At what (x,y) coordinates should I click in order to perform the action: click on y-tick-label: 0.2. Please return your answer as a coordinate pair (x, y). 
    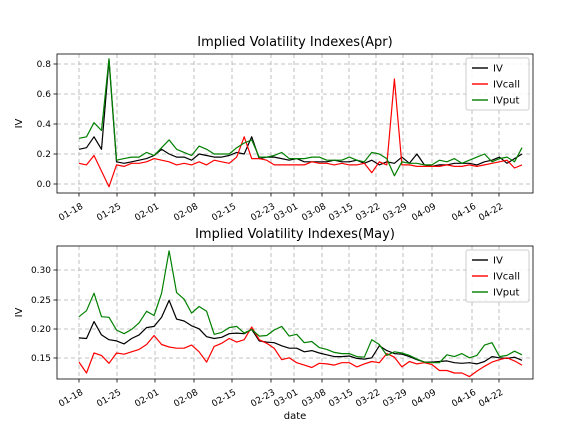
    Looking at the image, I should click on (44, 155).